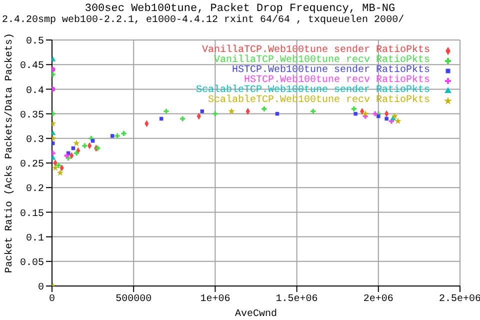 Image resolution: width=480 pixels, height=320 pixels. I want to click on y-tick-label: 0.2, so click(35, 190).